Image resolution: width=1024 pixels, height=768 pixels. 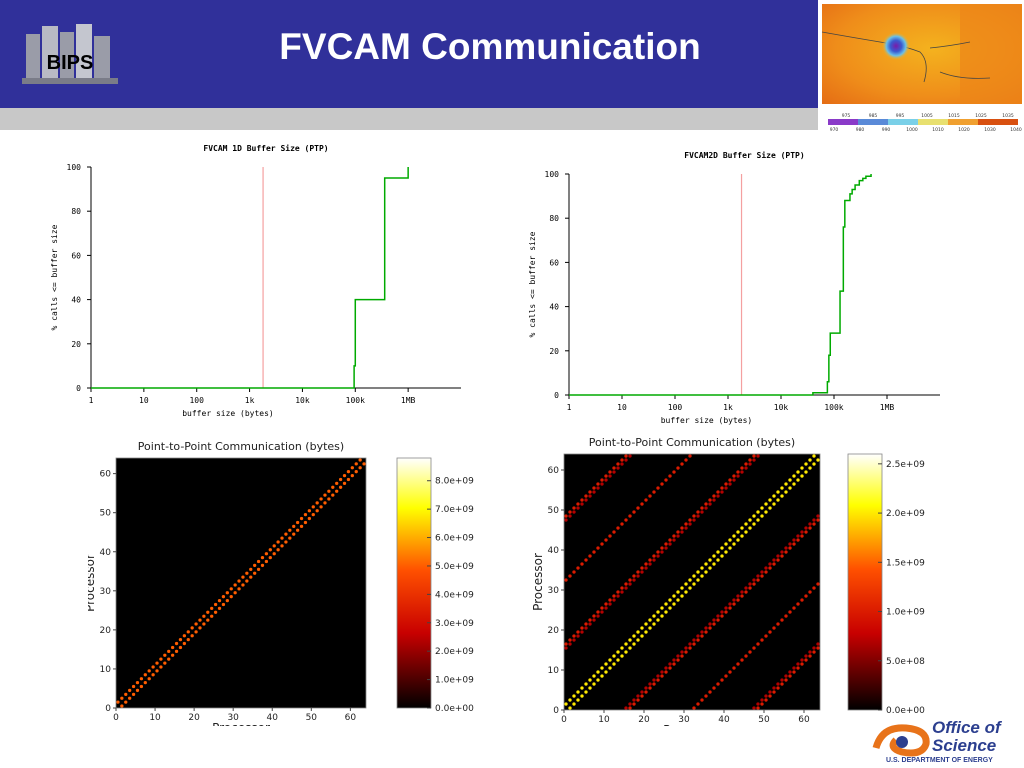 What do you see at coordinates (564, 720) in the screenshot?
I see `x-tick-label: 0` at bounding box center [564, 720].